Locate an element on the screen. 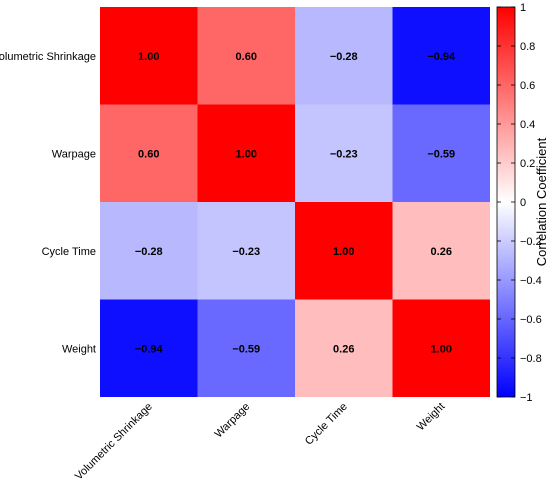  row-label: Cycle Time is located at coordinates (69, 252).